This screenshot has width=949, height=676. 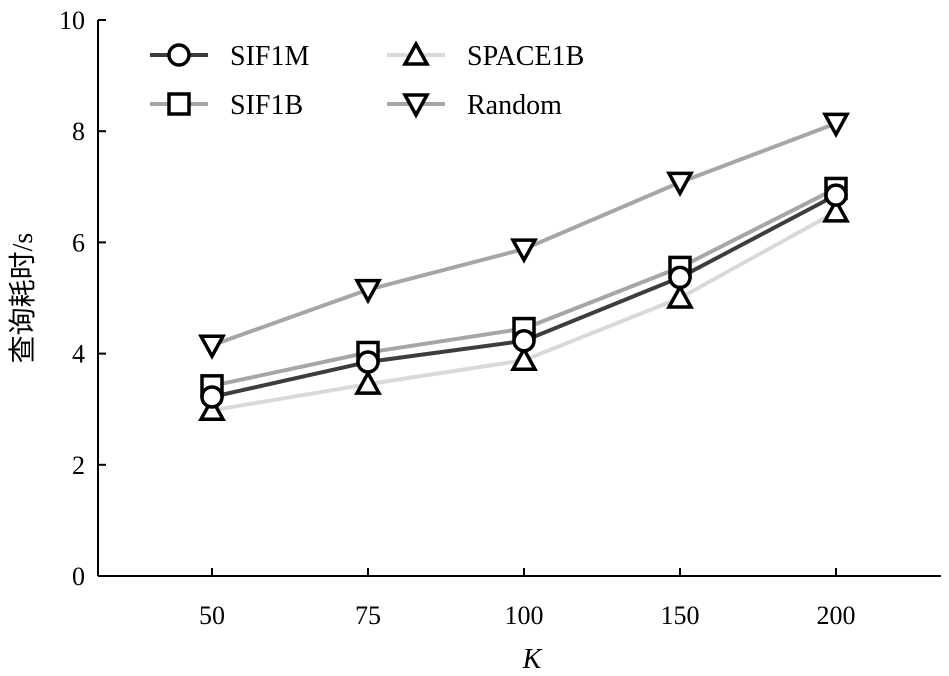 I want to click on legend-item-sif1m: SIF1M, so click(x=229, y=56).